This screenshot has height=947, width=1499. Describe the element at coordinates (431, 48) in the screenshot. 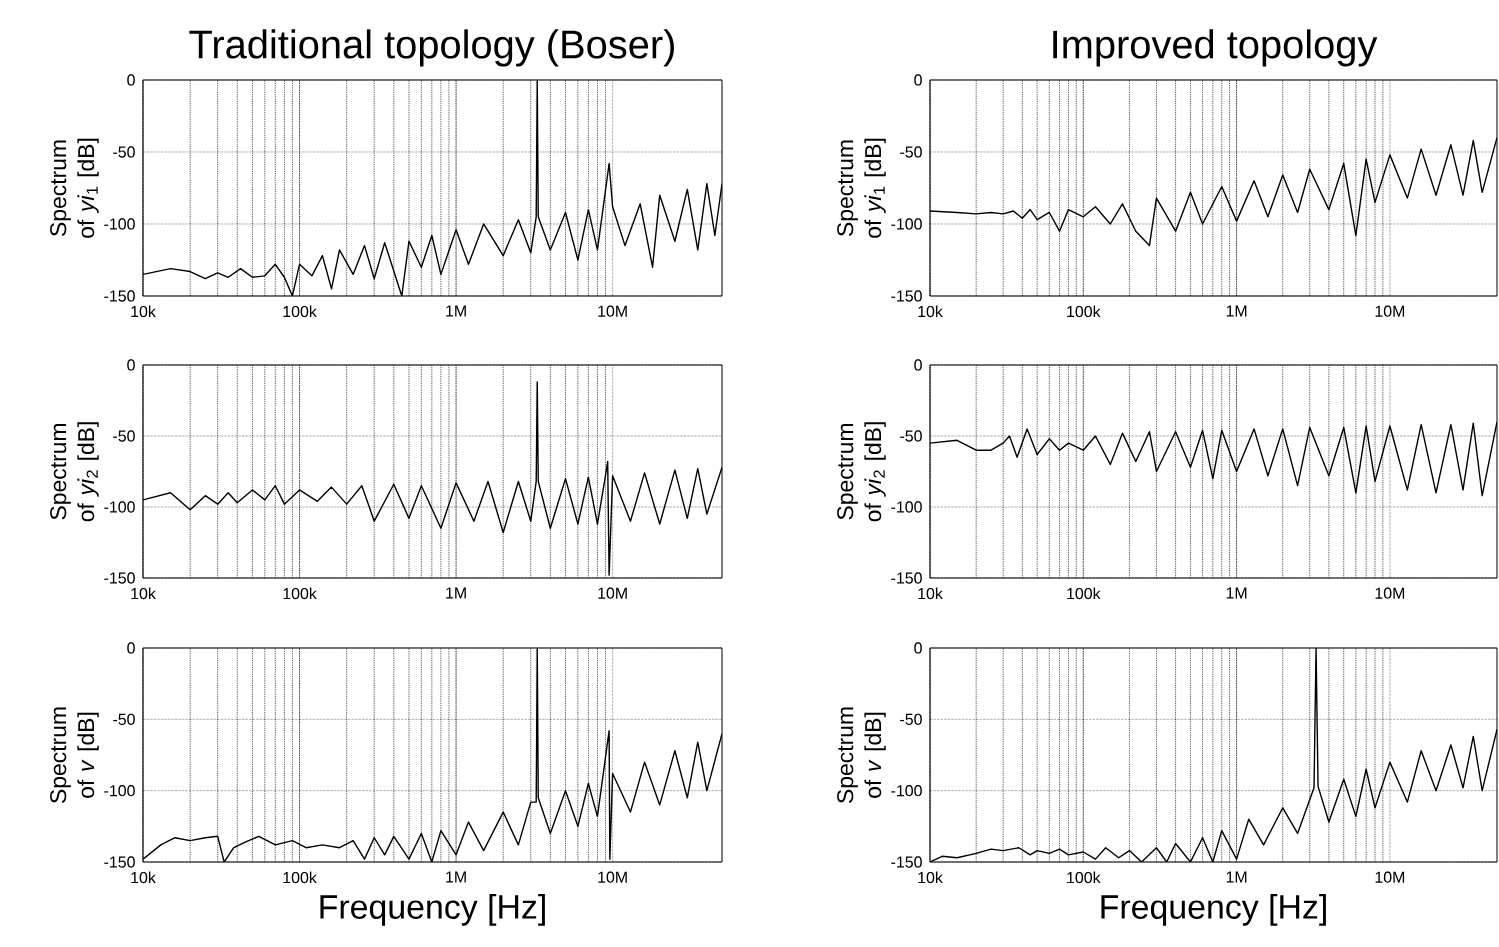

I see `chart-title: Traditional topology (Boser)` at that location.